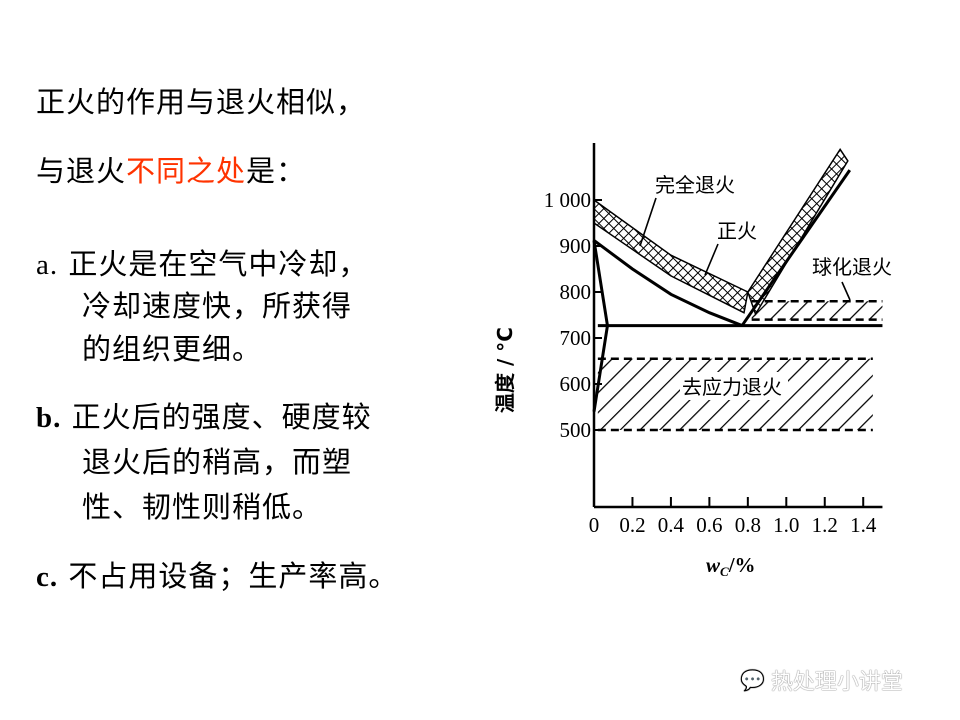 Image resolution: width=960 pixels, height=720 pixels. What do you see at coordinates (201, 102) in the screenshot?
I see `slide-line-1: 正火的作用与退火相似，` at bounding box center [201, 102].